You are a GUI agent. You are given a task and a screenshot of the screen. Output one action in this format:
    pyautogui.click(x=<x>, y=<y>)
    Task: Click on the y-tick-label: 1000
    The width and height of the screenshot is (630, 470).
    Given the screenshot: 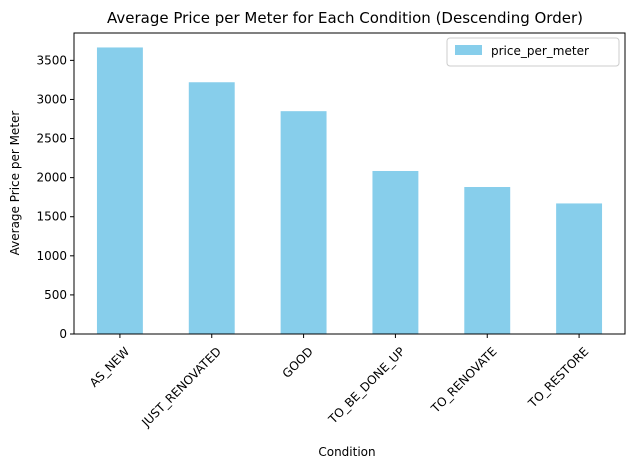 What is the action you would take?
    pyautogui.click(x=51, y=256)
    